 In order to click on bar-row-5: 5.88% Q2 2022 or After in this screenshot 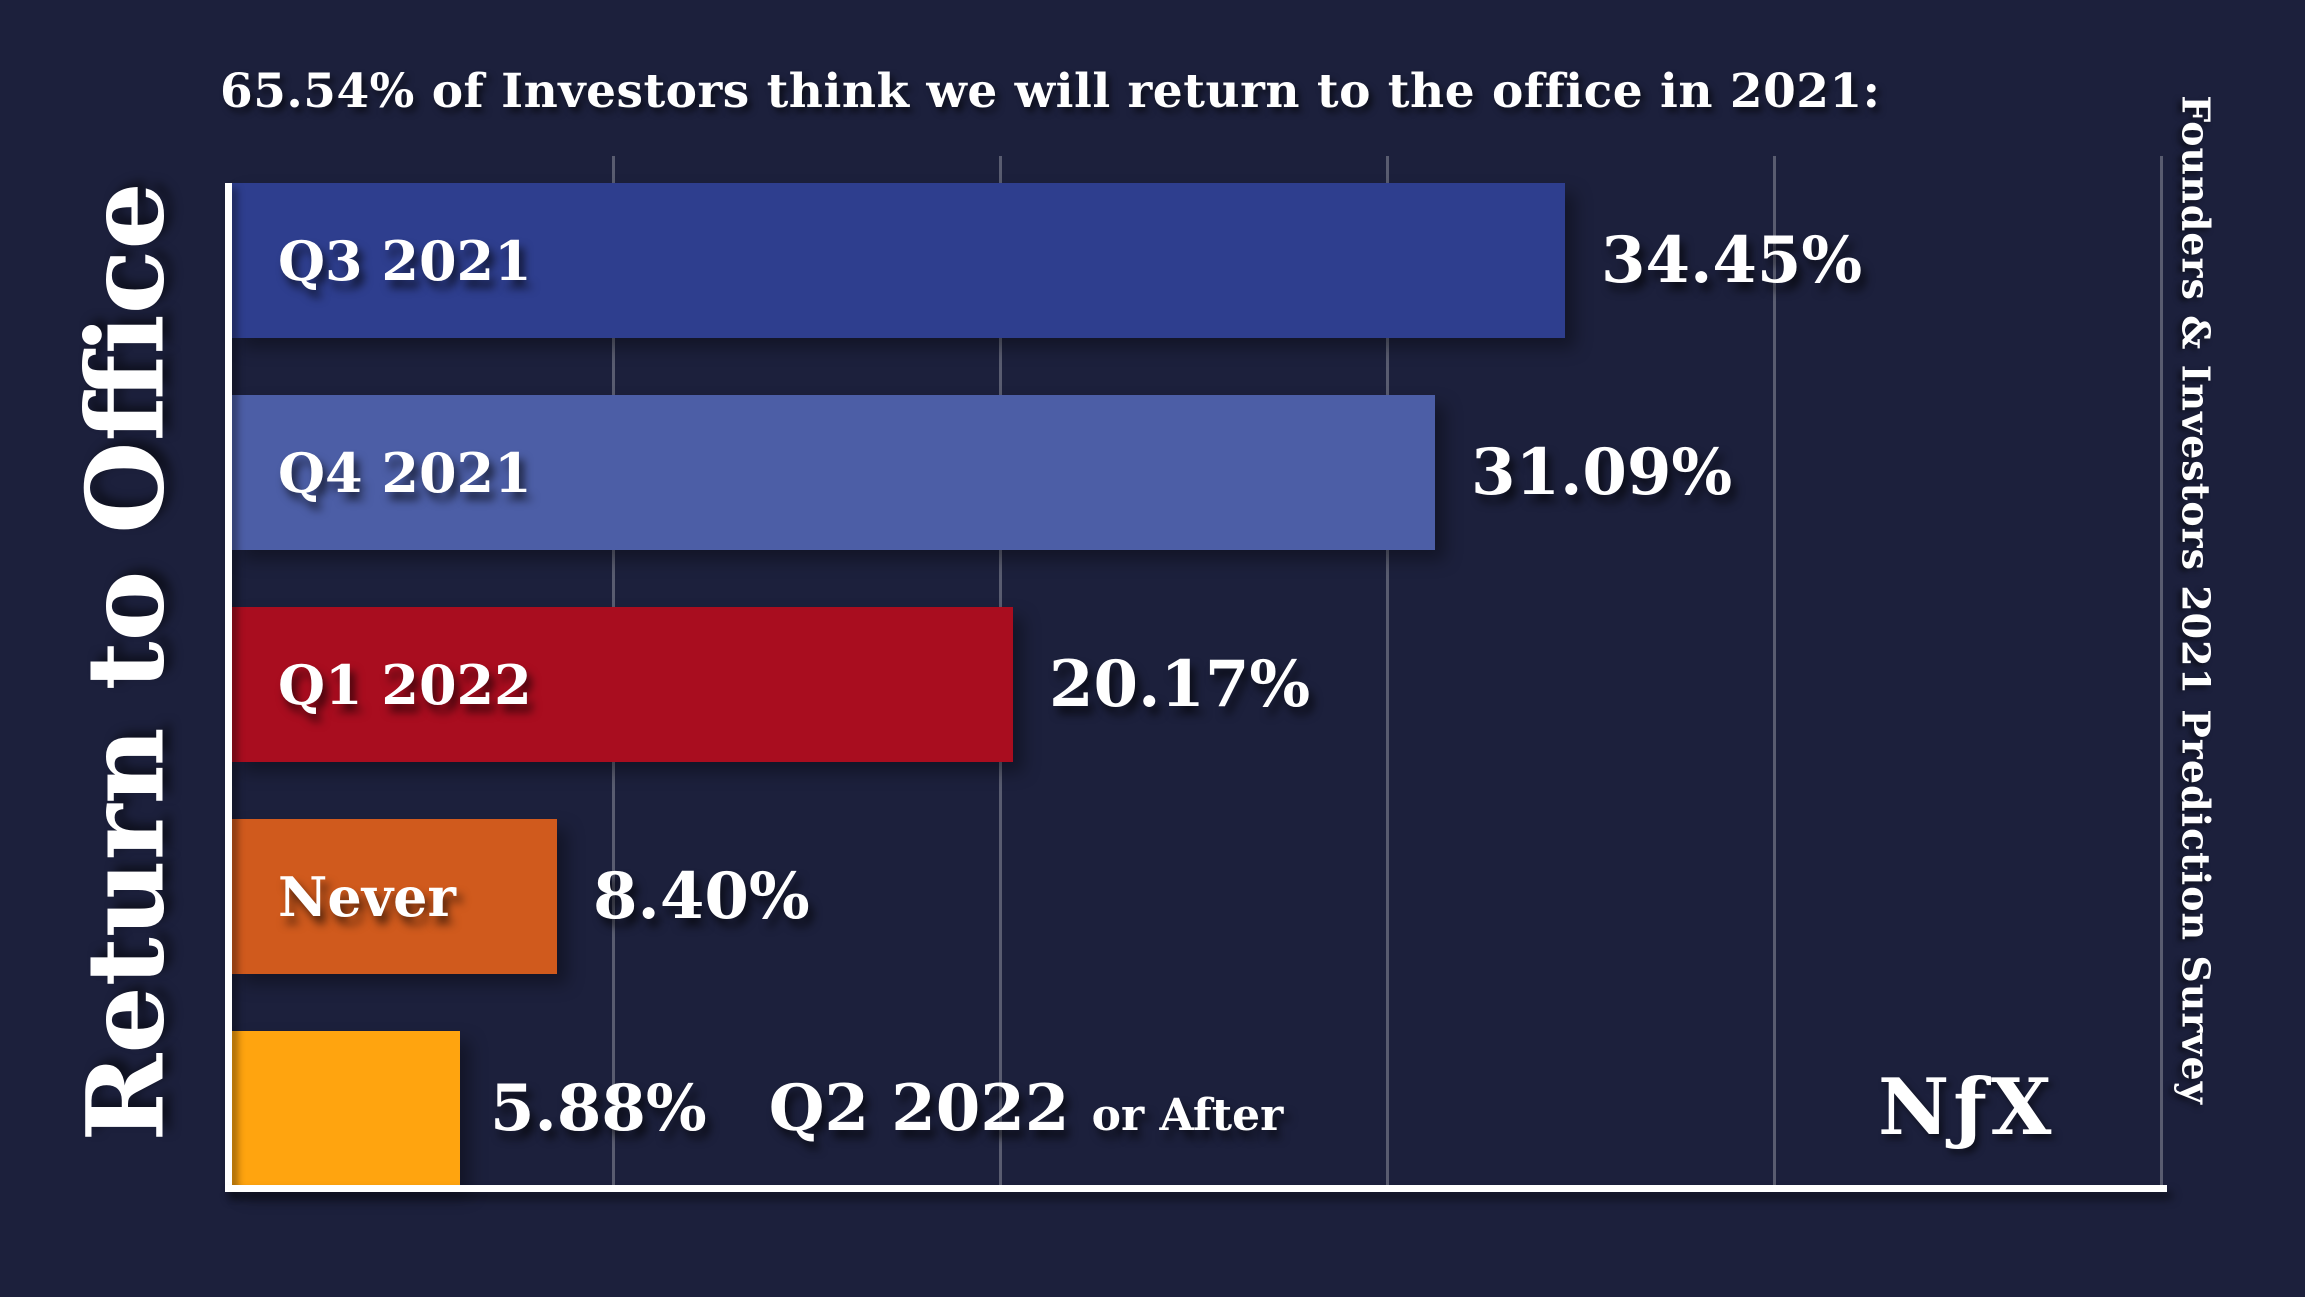, I will do `click(1262, 1108)`.